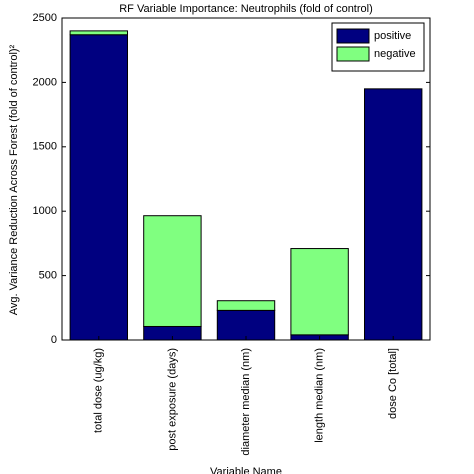 The width and height of the screenshot is (474, 474). Describe the element at coordinates (172, 399) in the screenshot. I see `x-tick-label: post exposure (days)` at that location.